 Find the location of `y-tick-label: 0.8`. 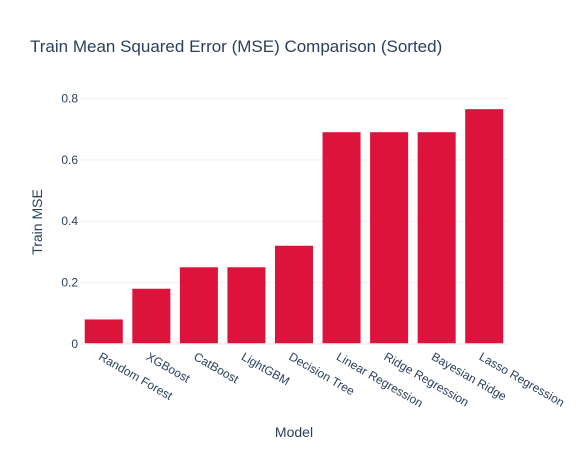

y-tick-label: 0.8 is located at coordinates (69, 98).